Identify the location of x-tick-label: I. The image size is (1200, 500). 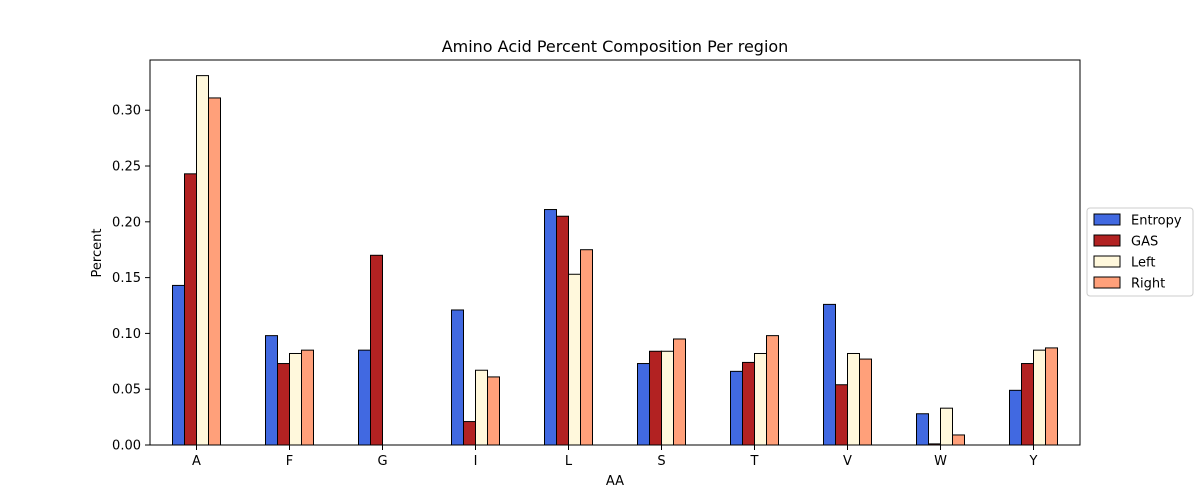
(476, 461).